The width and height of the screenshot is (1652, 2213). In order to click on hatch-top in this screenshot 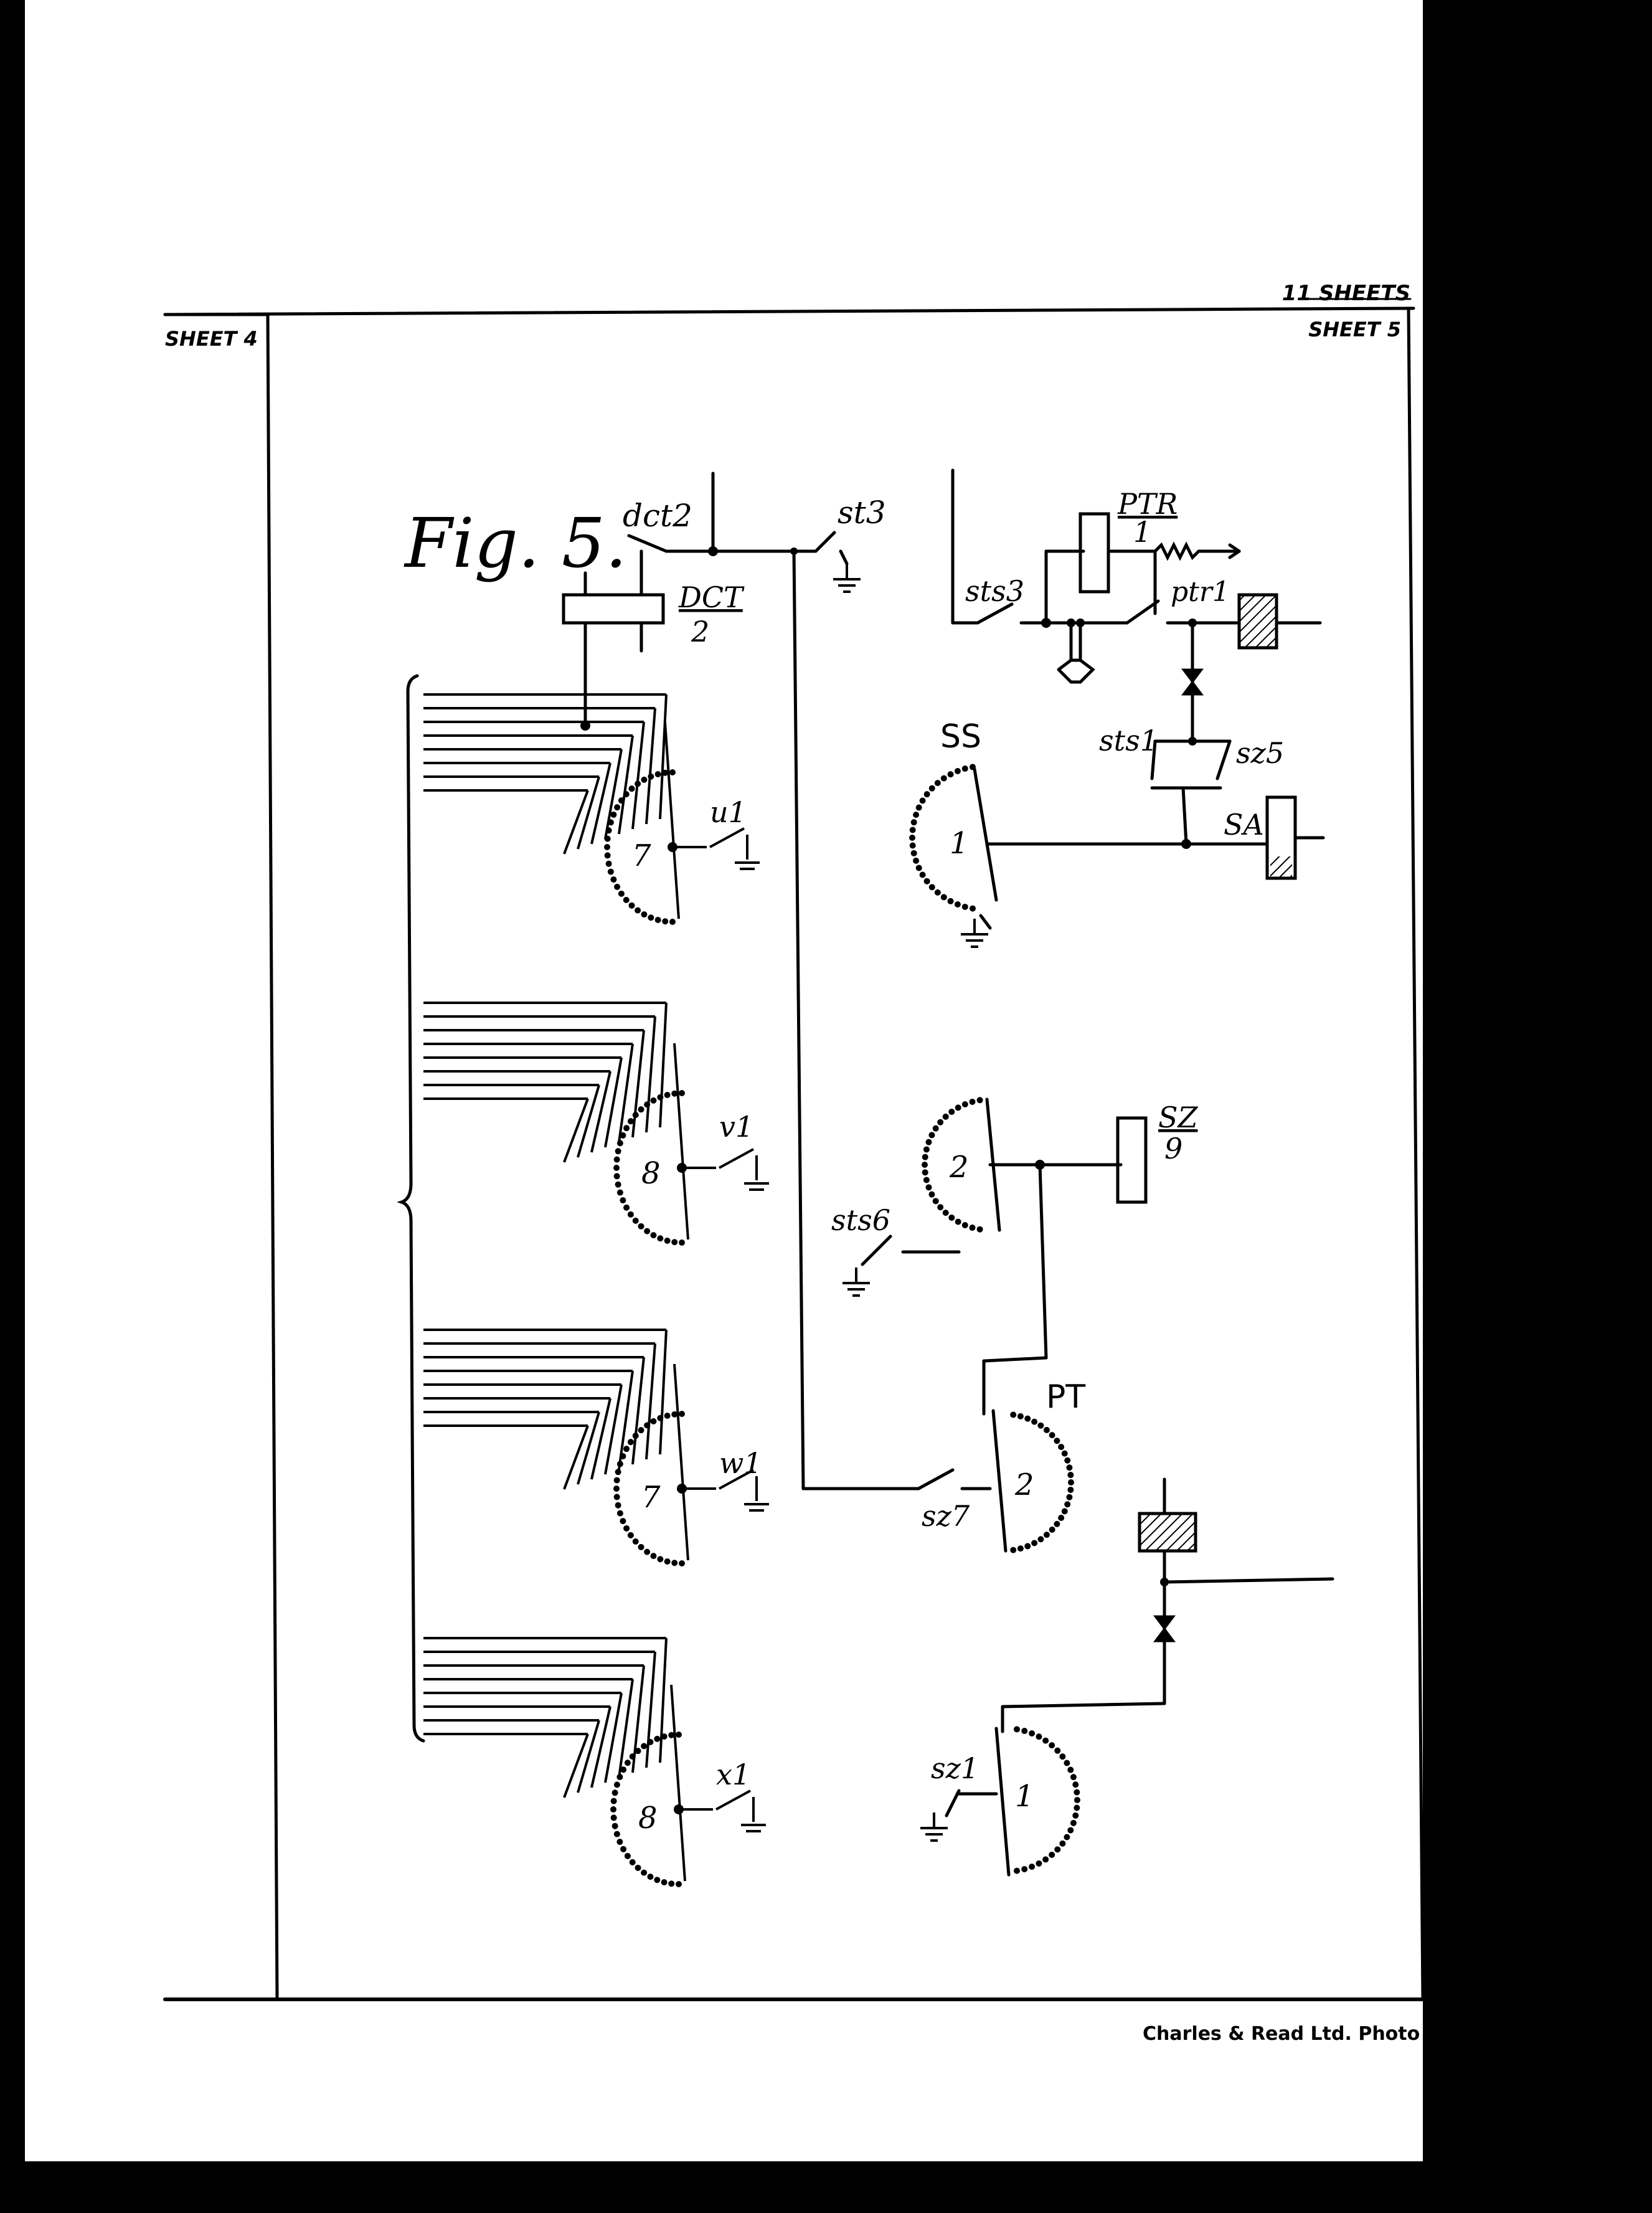, I will do `click(1258, 621)`.